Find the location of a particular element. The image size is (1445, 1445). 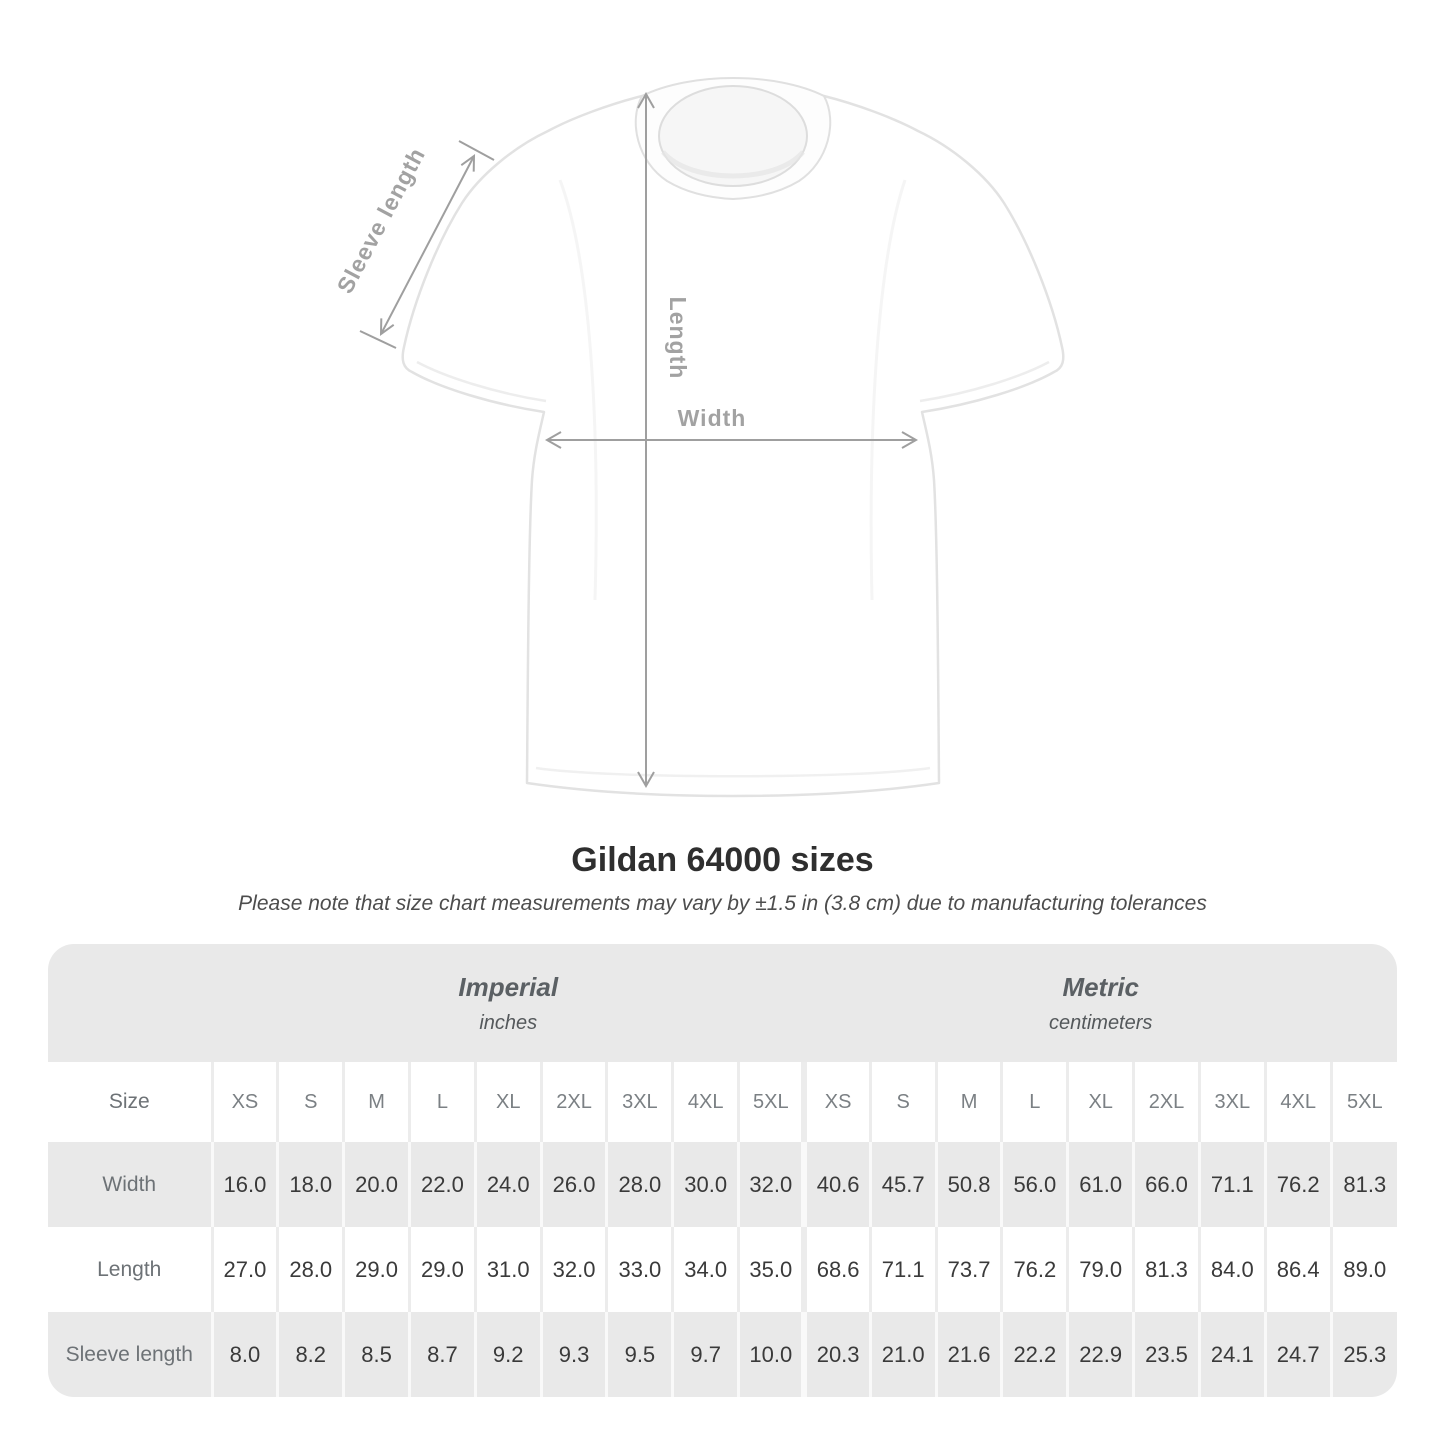

width-label: Width is located at coordinates (712, 418).